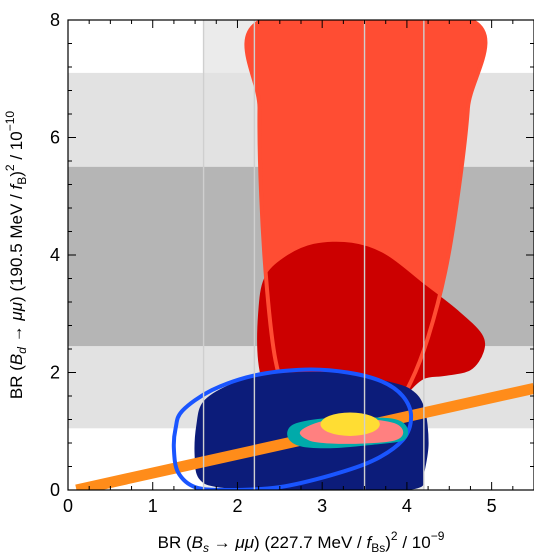 The height and width of the screenshot is (558, 534). I want to click on region-blue-outline, so click(292, 428).